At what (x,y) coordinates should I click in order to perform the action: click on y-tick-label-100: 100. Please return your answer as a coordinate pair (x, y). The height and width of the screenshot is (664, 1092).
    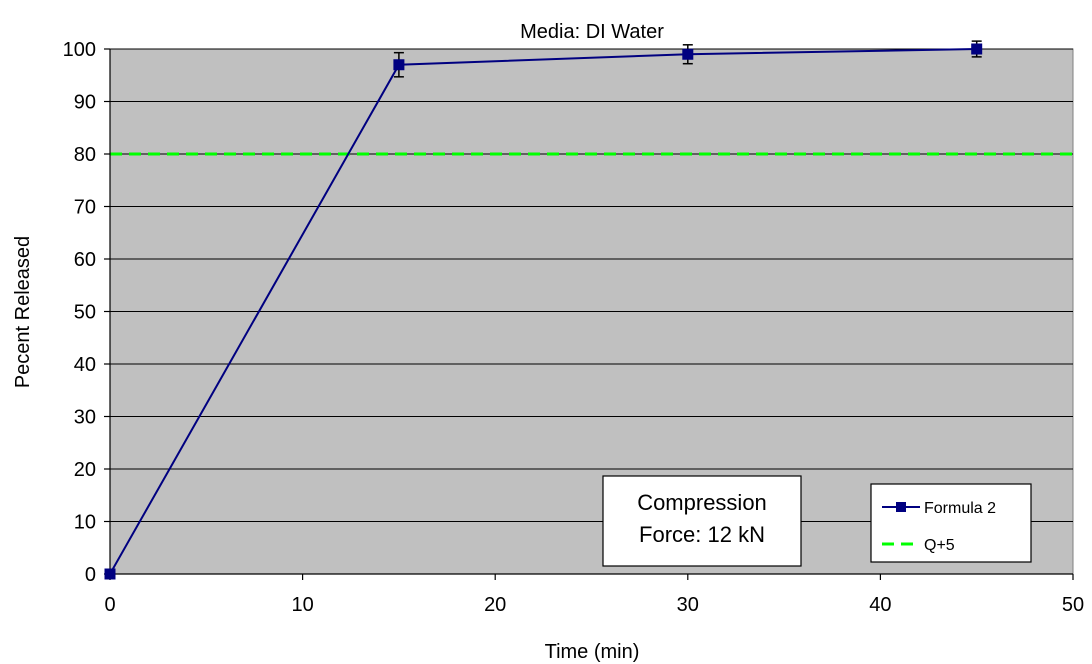
    Looking at the image, I should click on (79, 50).